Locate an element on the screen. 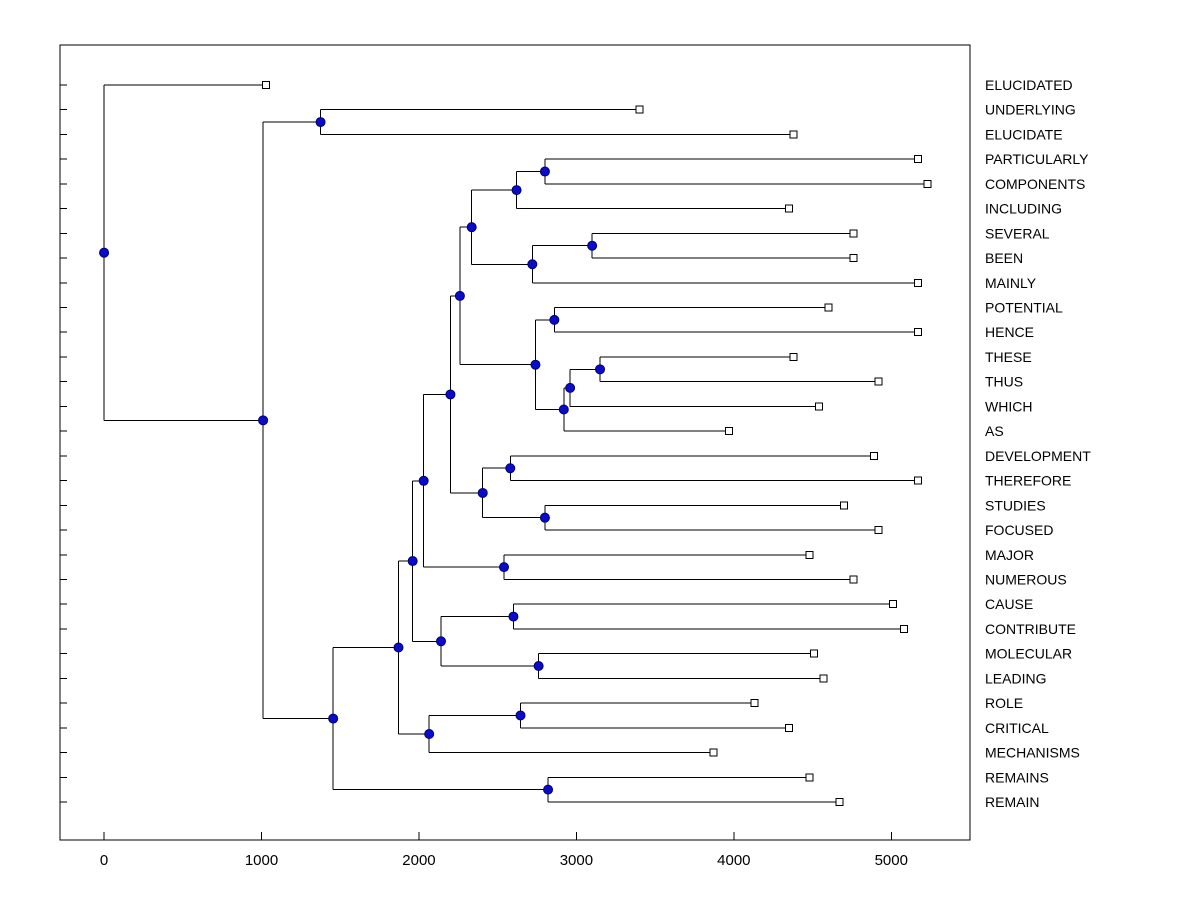 The width and height of the screenshot is (1200, 905). leaf-label: THEREFORE is located at coordinates (1028, 481).